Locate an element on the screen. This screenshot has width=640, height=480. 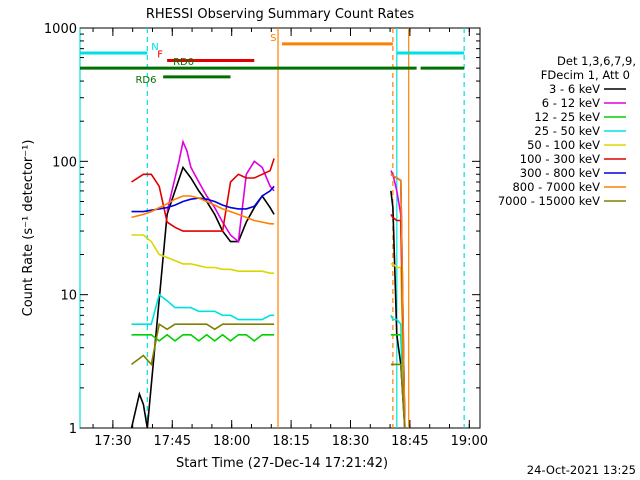
y-tick-label-0: 1 is located at coordinates (73, 429).